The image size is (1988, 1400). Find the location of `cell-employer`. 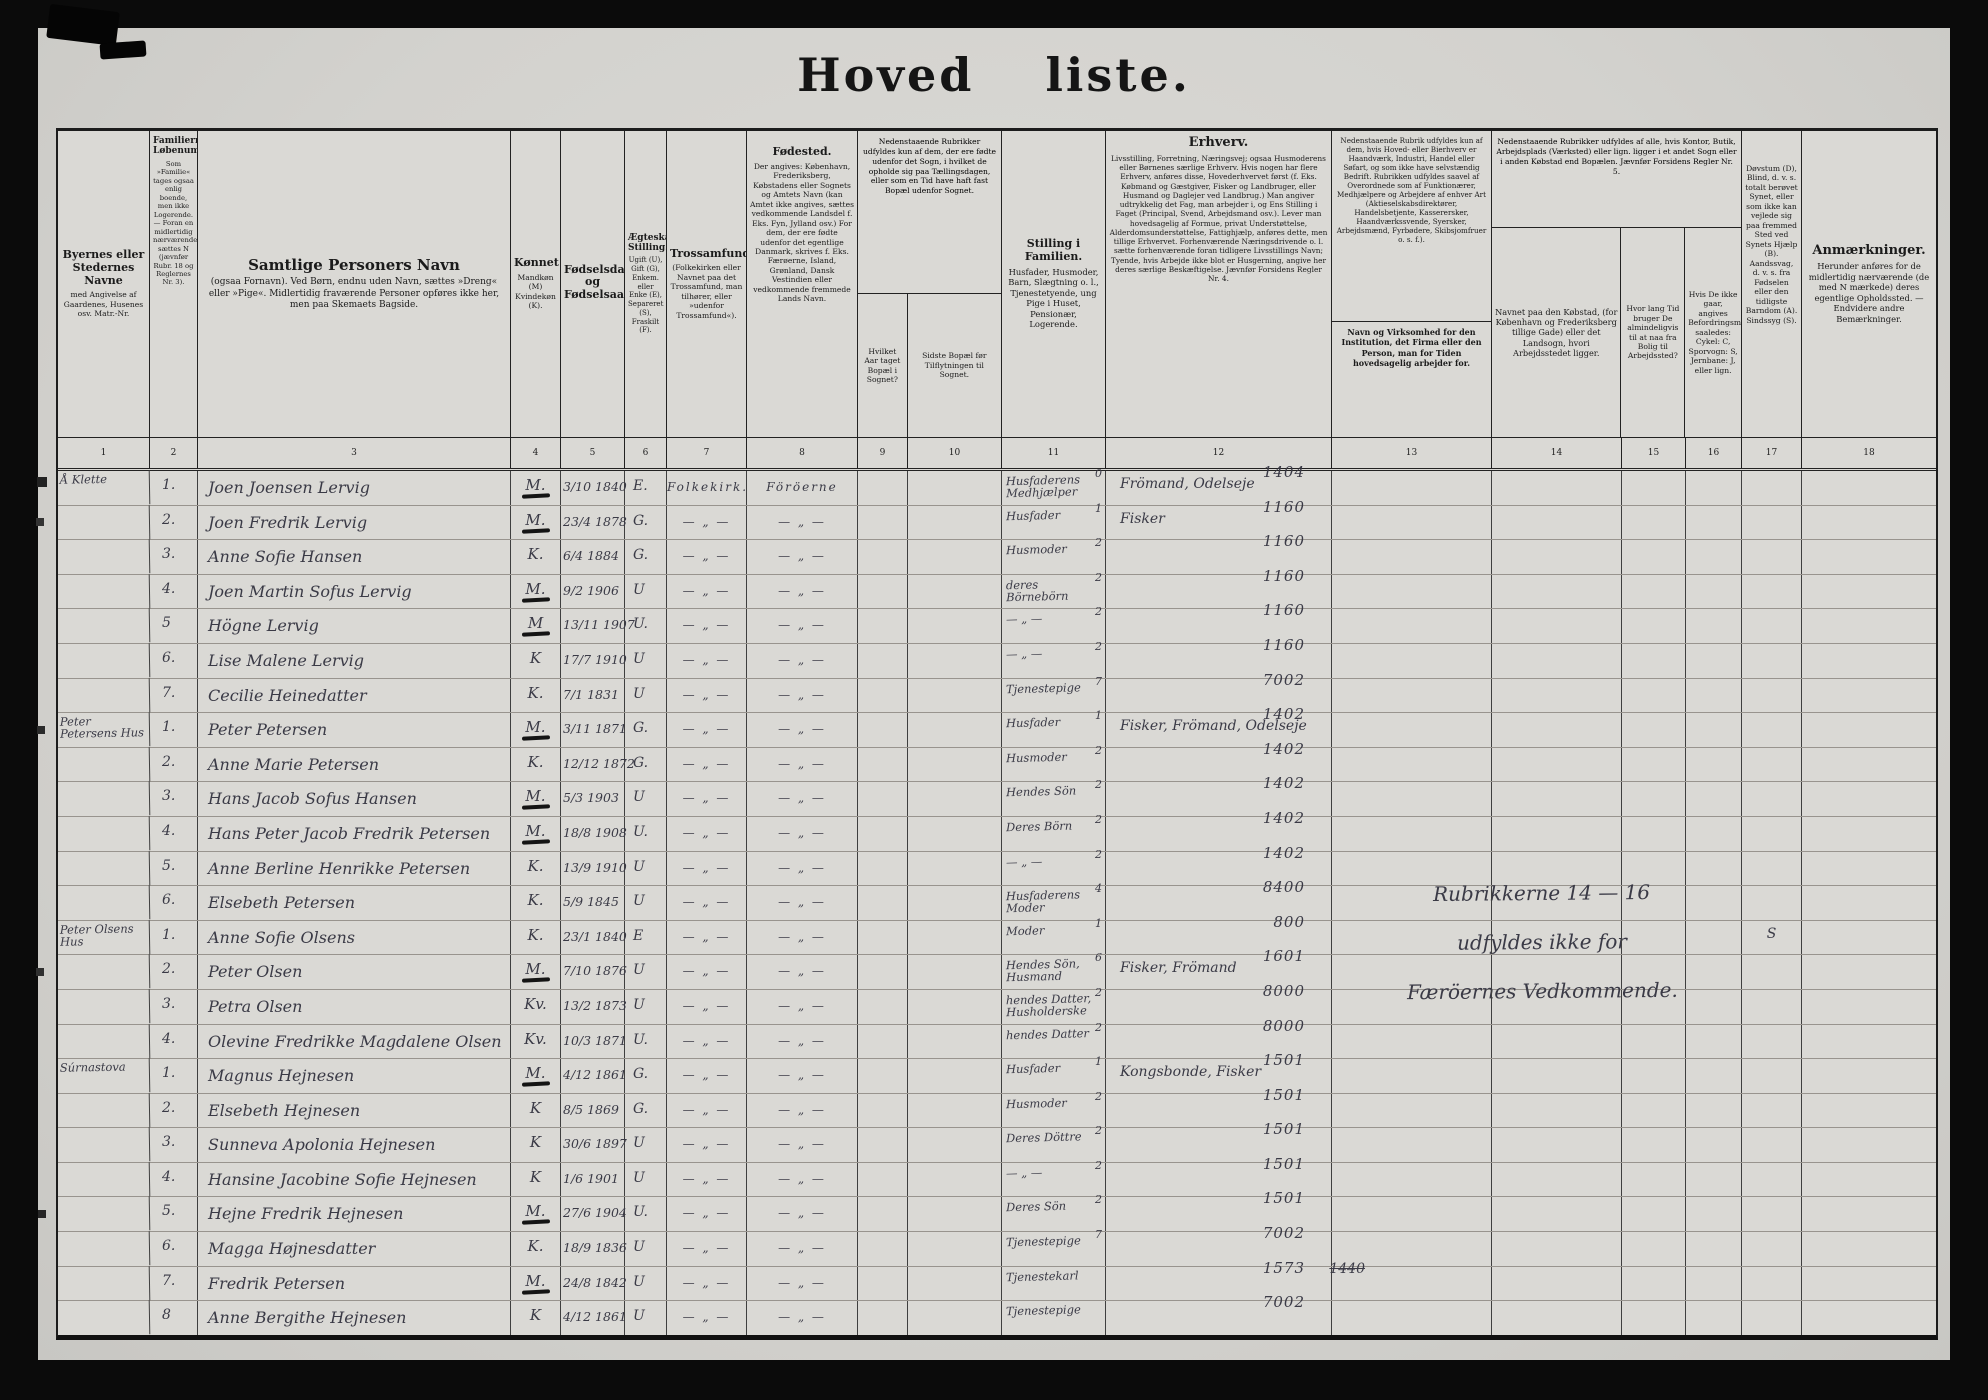

cell-employer is located at coordinates (1412, 799).